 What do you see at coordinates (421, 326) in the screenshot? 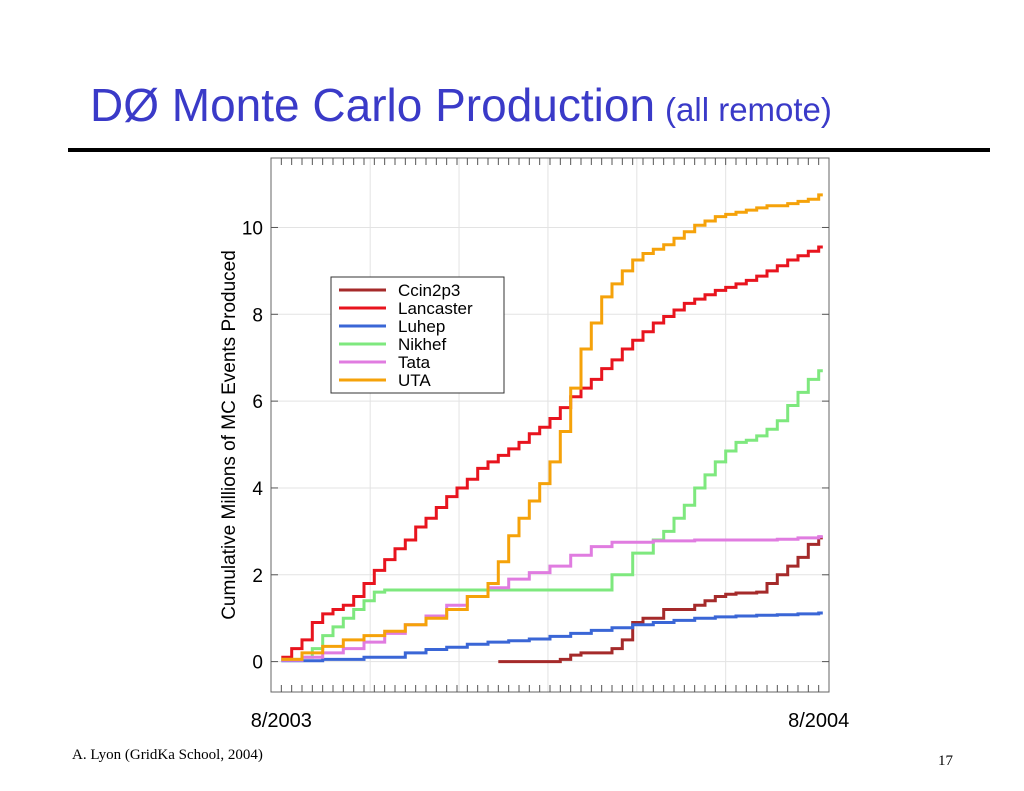
I see `legend-label: Luhep` at bounding box center [421, 326].